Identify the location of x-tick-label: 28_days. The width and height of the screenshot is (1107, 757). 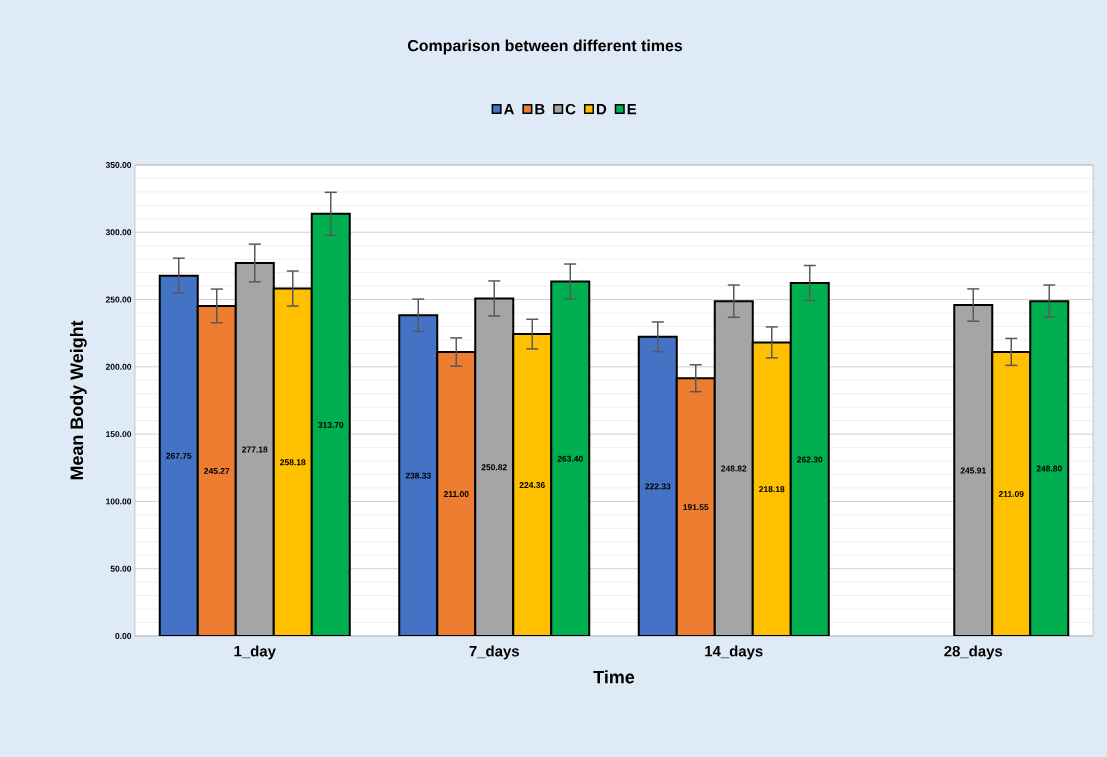
(973, 652).